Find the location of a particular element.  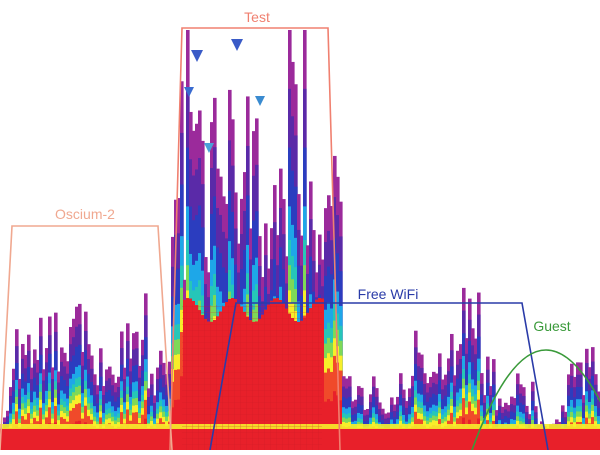

dense-region-mesh is located at coordinates (252, 377).